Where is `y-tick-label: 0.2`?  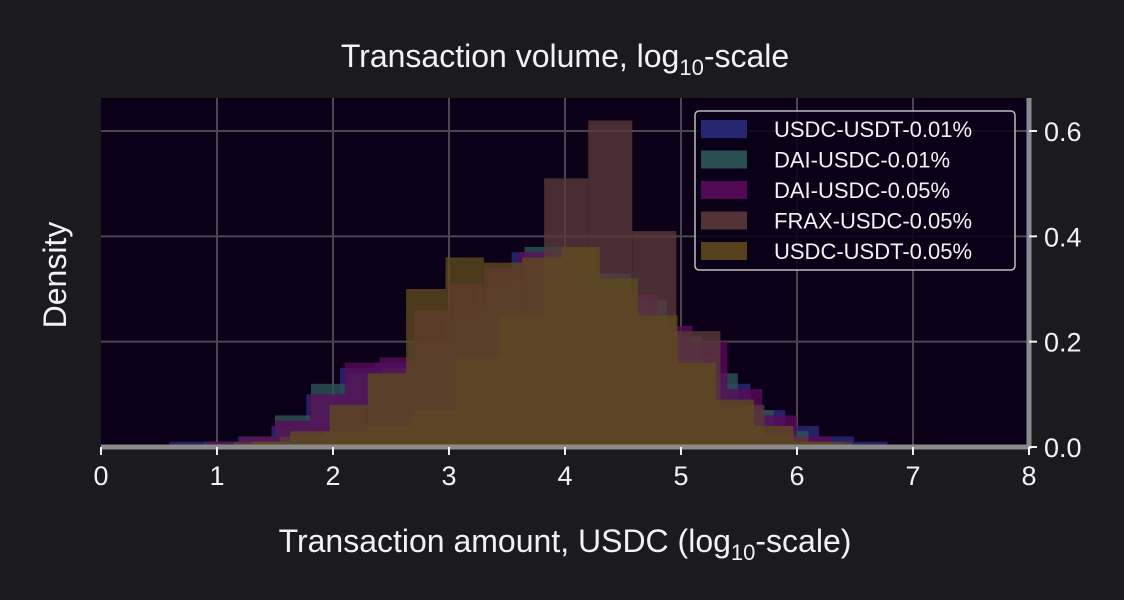 y-tick-label: 0.2 is located at coordinates (1063, 343).